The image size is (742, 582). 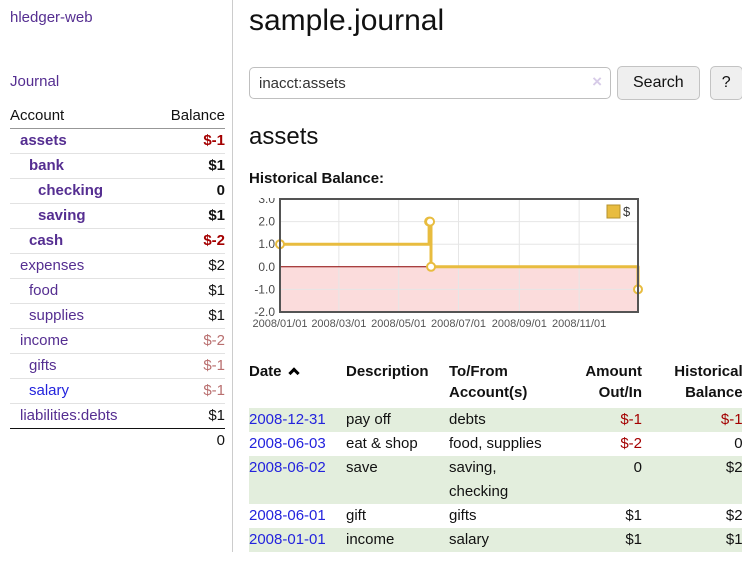 I want to click on account-row: expenses $2, so click(x=117, y=266).